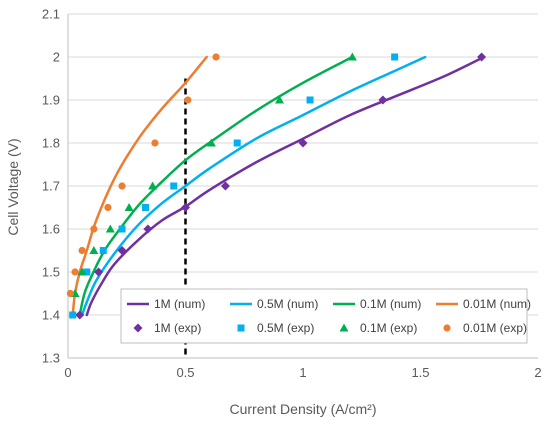 Image resolution: width=550 pixels, height=426 pixels. I want to click on x-tick-label: 1.5, so click(420, 372).